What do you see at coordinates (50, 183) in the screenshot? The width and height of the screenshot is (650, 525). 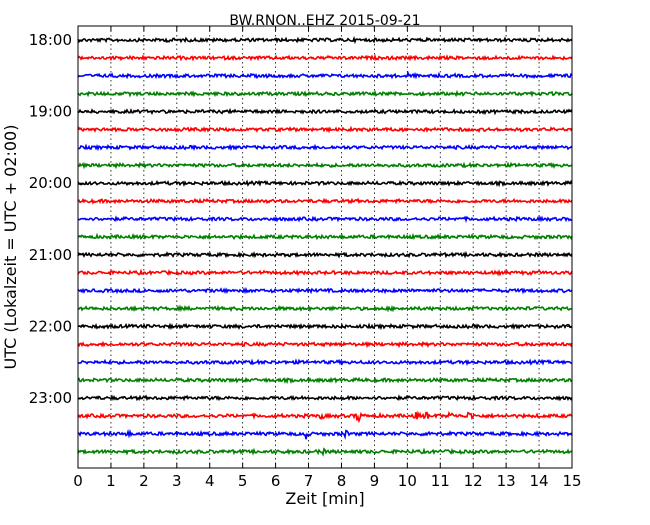 I see `y-tick-label: 20:00` at bounding box center [50, 183].